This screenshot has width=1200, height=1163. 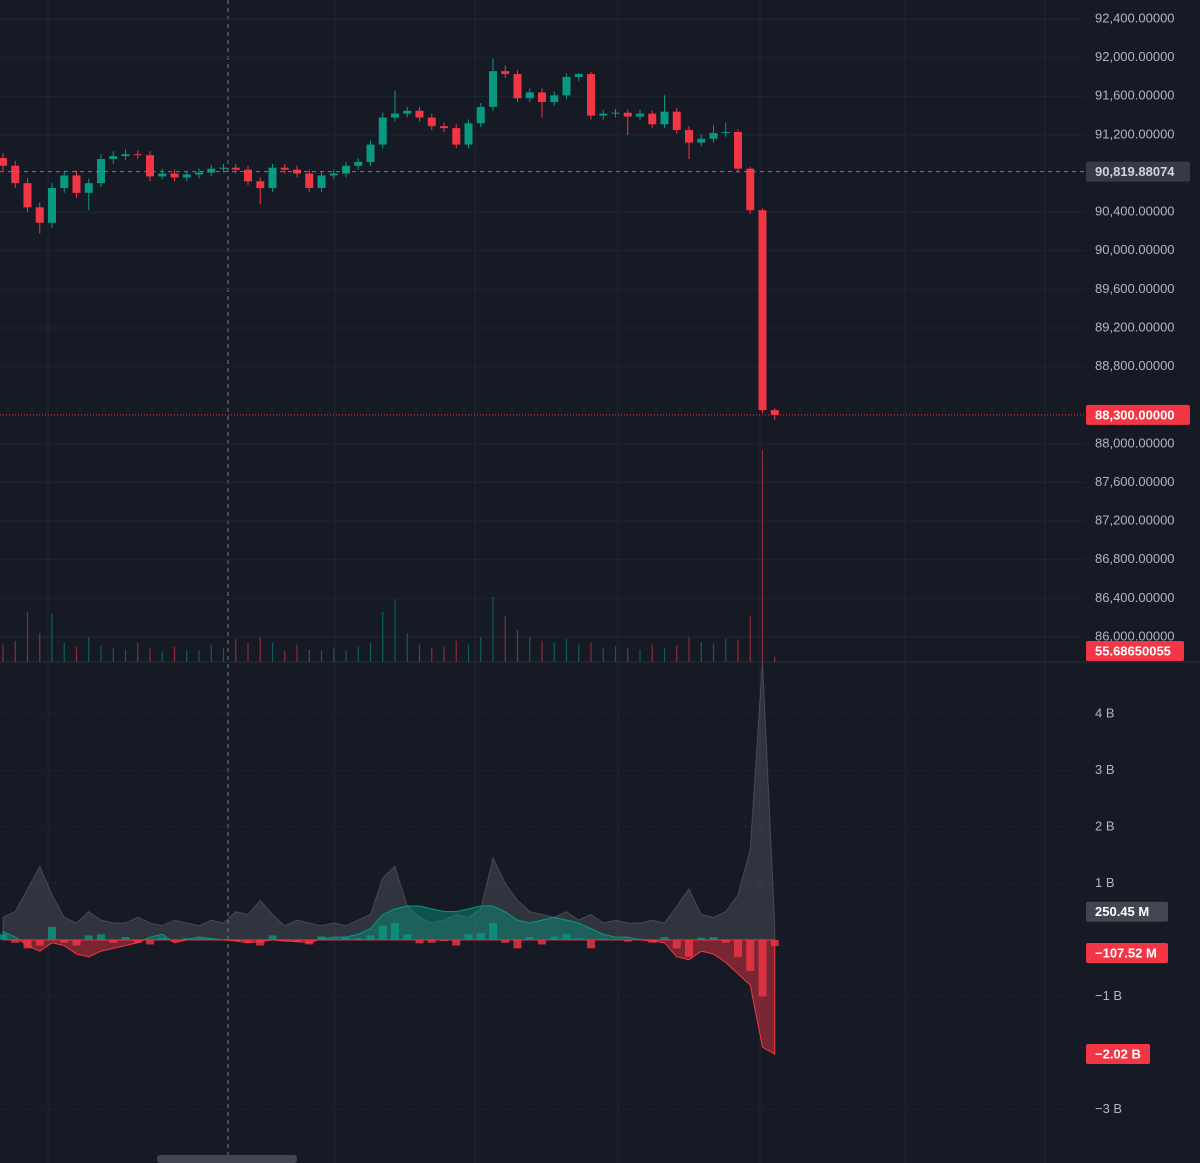 I want to click on price-label: 250.45 M, so click(x=1122, y=911).